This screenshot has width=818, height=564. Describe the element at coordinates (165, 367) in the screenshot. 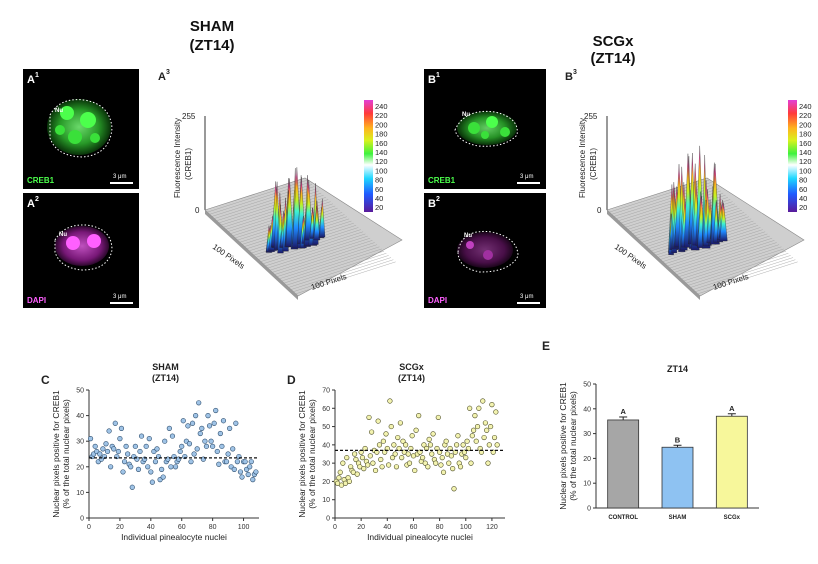

I see `chart-title: SHAM` at that location.